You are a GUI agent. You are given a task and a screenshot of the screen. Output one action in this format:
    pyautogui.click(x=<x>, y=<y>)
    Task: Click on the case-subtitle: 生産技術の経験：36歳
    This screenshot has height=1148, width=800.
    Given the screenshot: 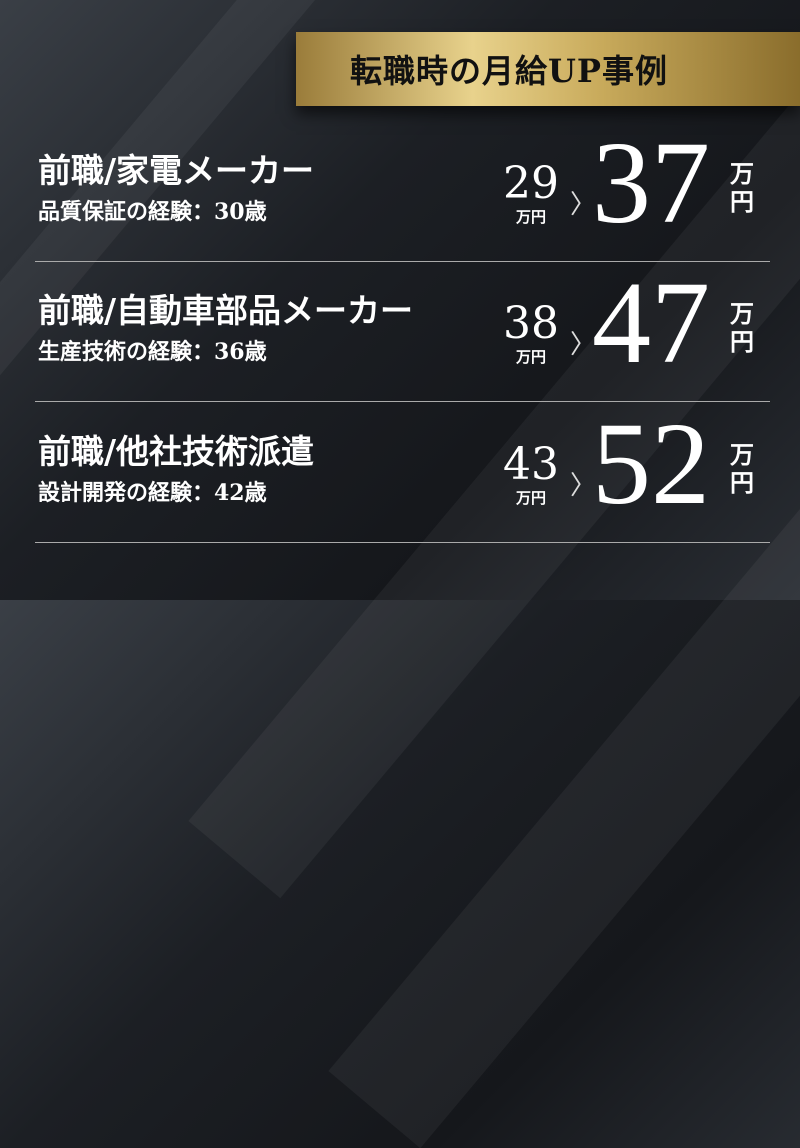 What is the action you would take?
    pyautogui.click(x=152, y=352)
    